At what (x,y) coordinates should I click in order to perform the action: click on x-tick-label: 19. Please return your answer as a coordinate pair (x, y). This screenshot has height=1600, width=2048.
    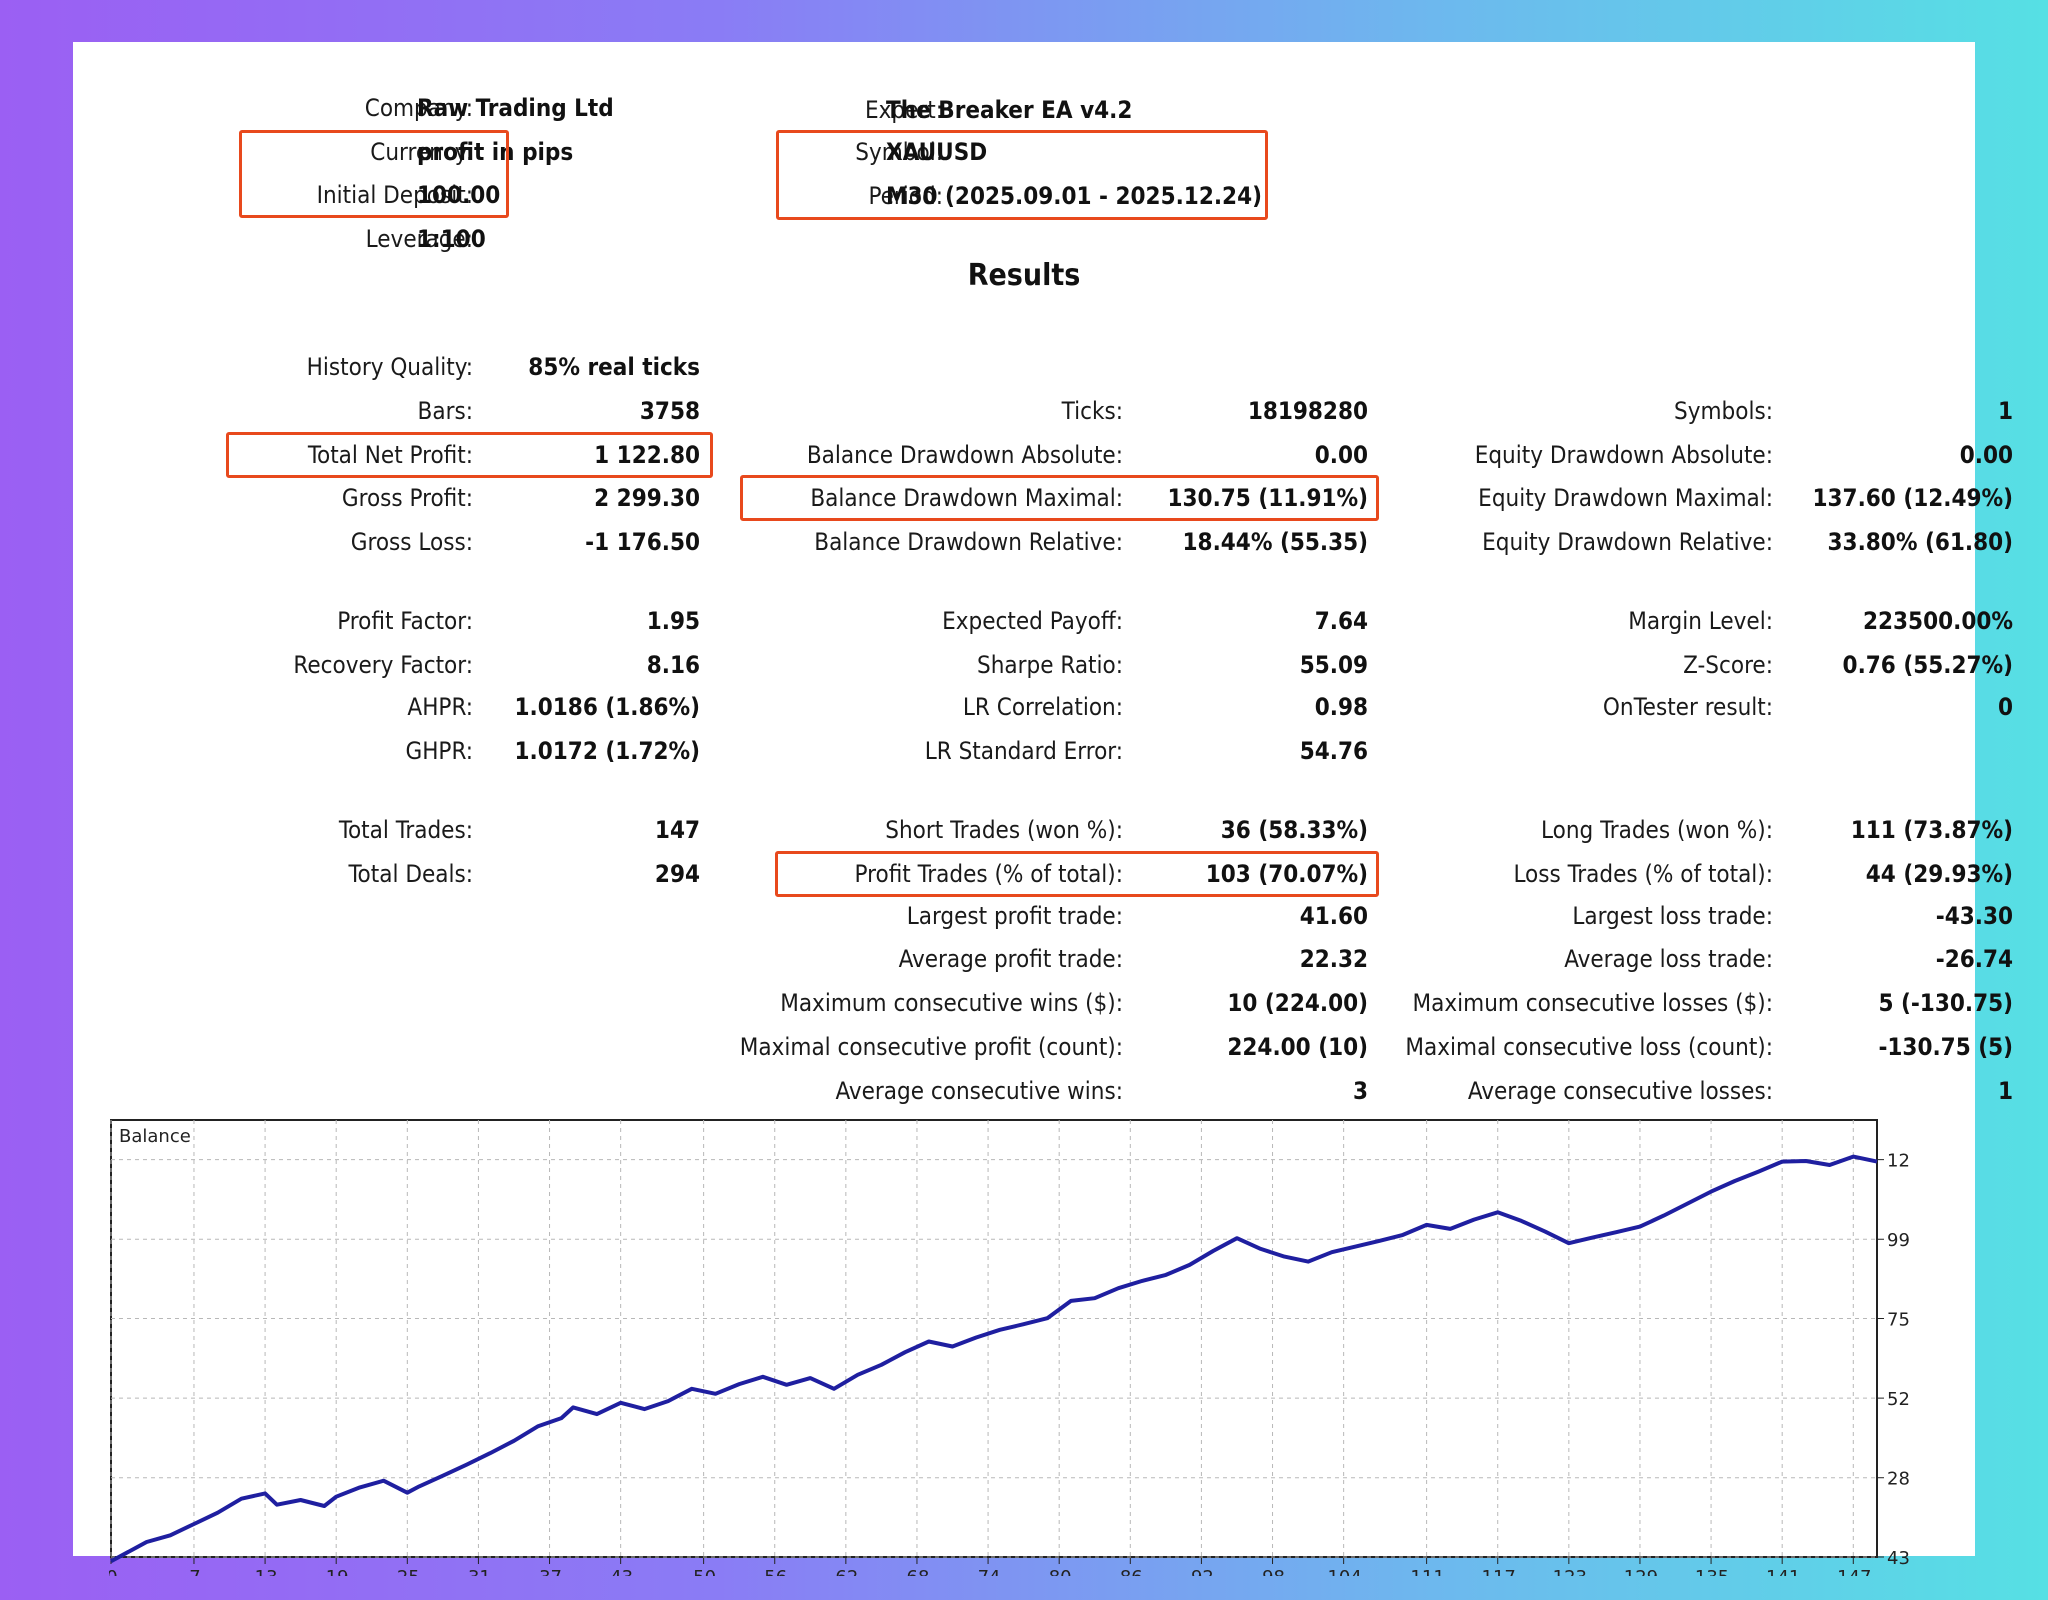
    Looking at the image, I should click on (337, 1571).